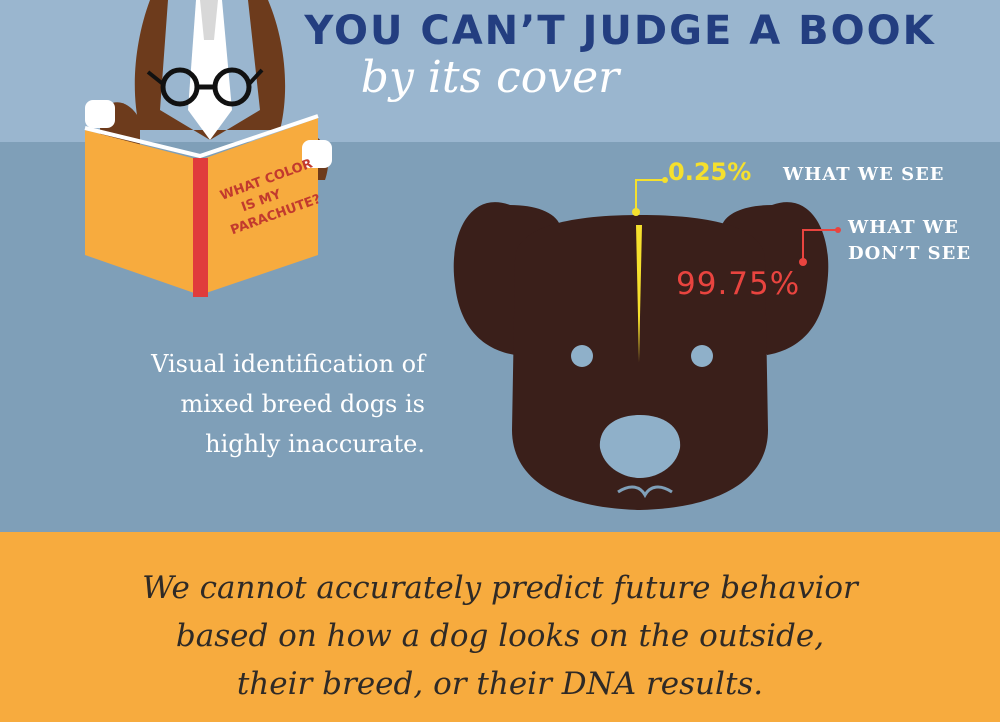 This screenshot has height=722, width=1000. Describe the element at coordinates (864, 174) in the screenshot. I see `seen-label: WHAT WE SEE` at that location.